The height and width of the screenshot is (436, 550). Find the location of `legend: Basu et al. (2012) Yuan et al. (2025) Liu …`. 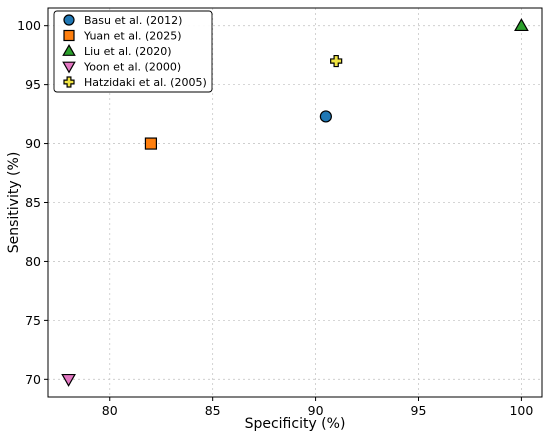

legend: Basu et al. (2012) Yuan et al. (2025) Liu … is located at coordinates (133, 51).